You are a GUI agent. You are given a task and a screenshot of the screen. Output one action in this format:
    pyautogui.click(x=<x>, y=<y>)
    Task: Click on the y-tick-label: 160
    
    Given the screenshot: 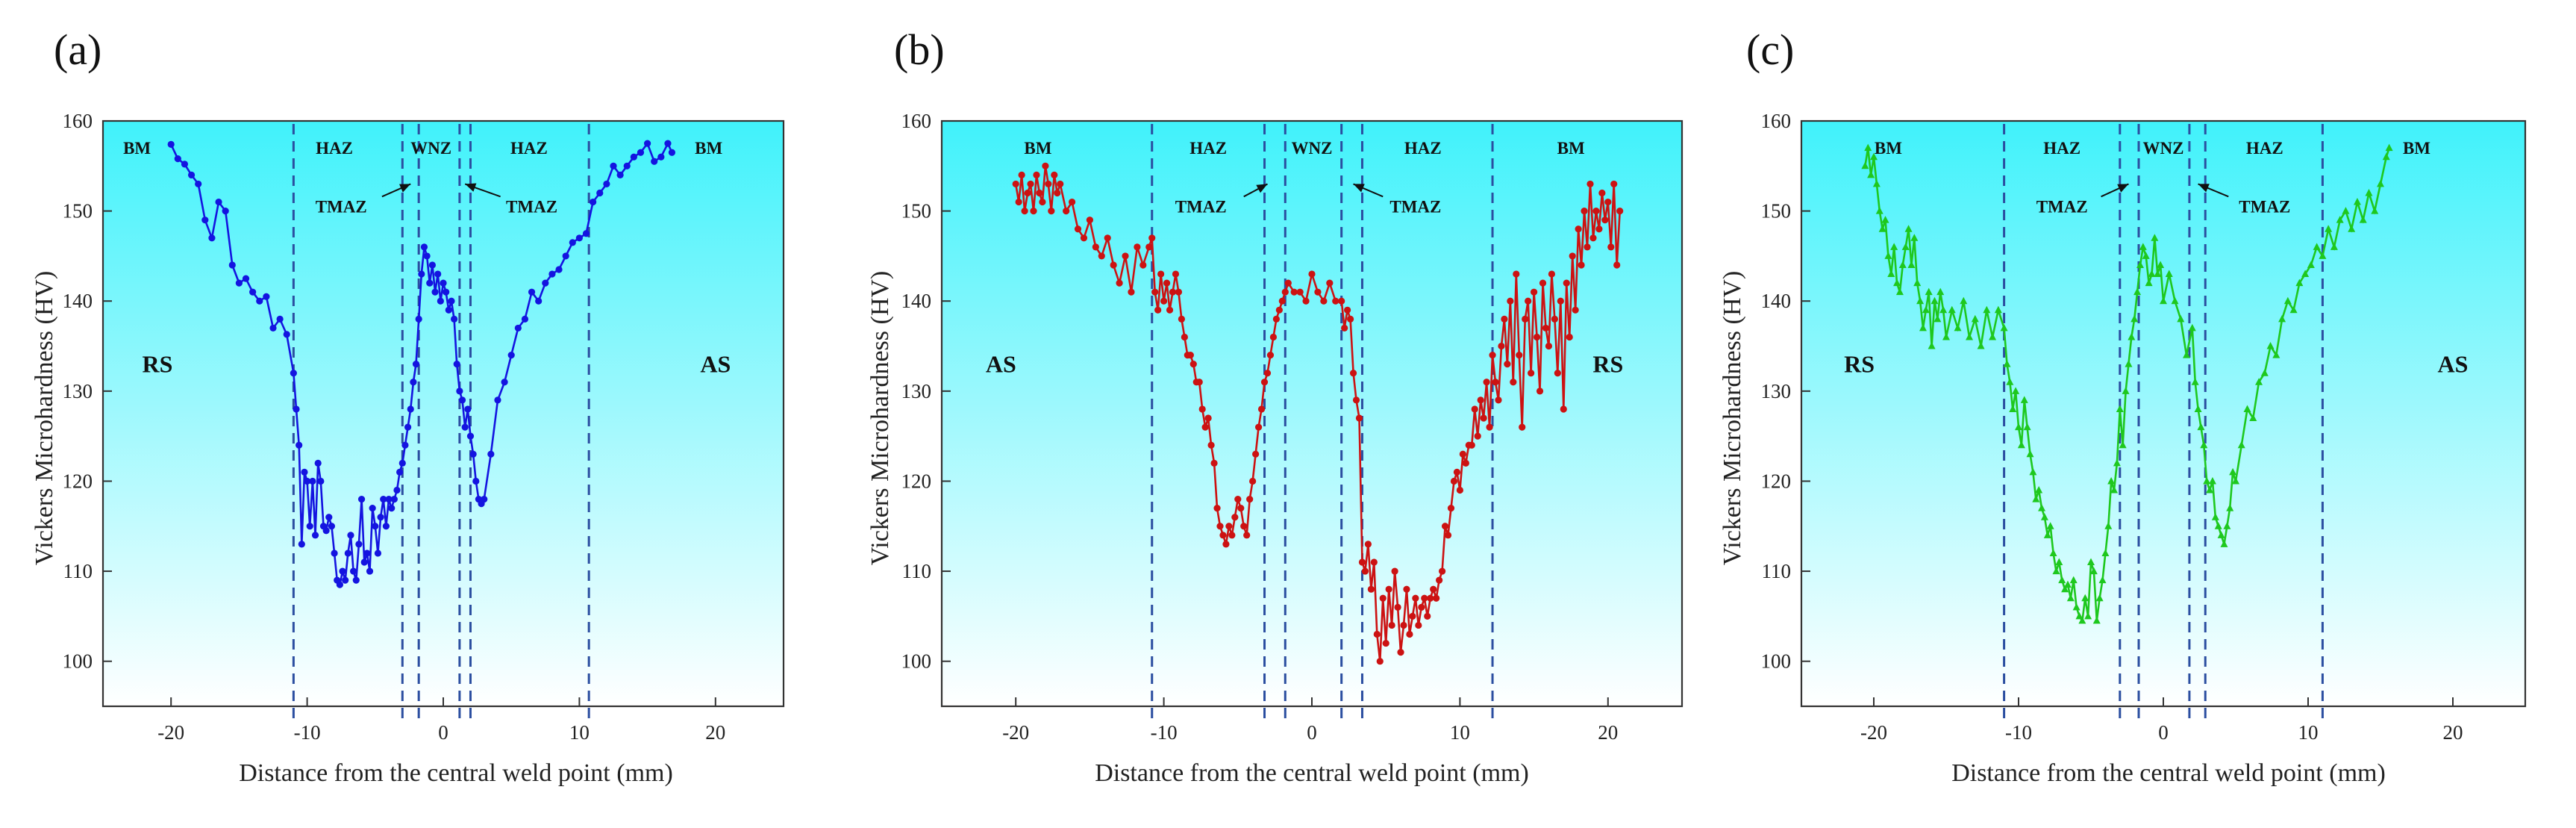 What is the action you would take?
    pyautogui.click(x=1776, y=121)
    